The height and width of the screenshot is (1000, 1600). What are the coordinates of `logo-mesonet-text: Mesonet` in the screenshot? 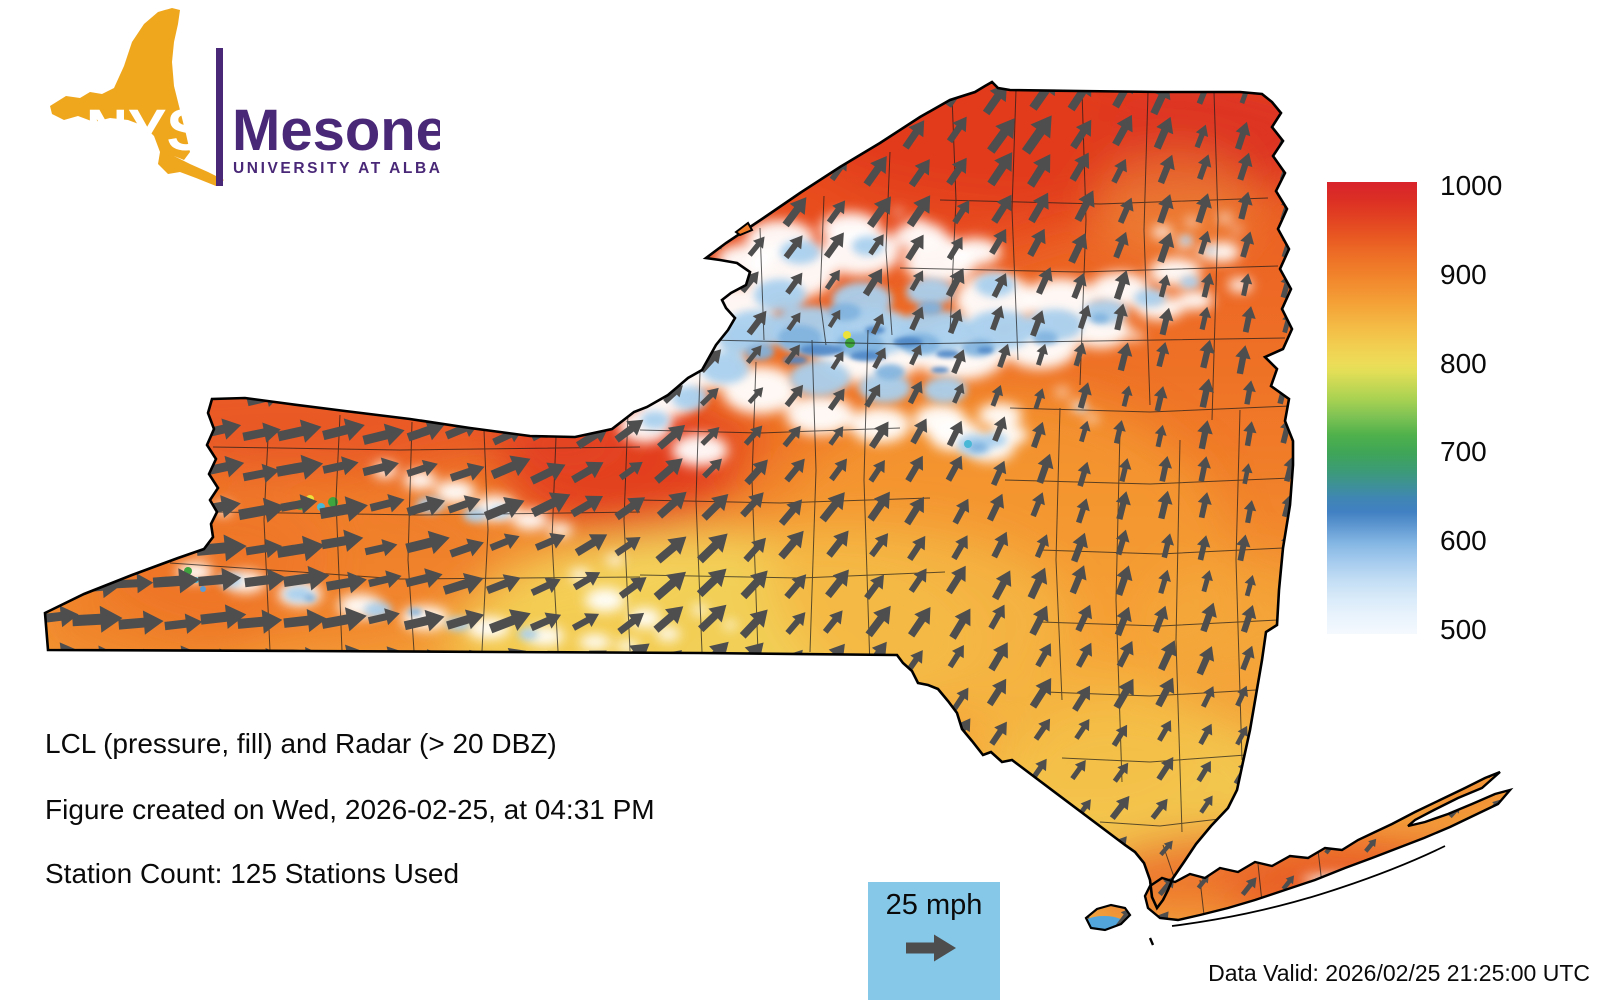 It's located at (336, 130).